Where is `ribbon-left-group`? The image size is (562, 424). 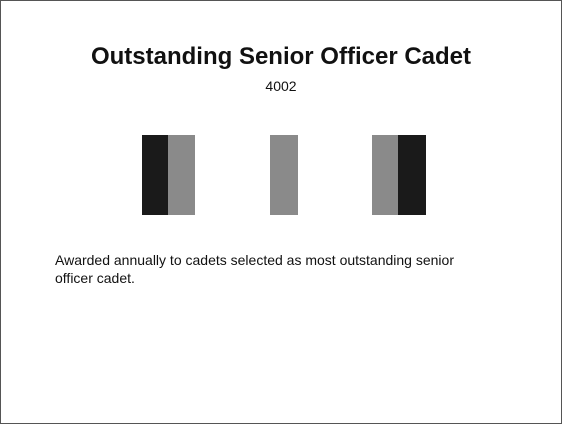
ribbon-left-group is located at coordinates (168, 175).